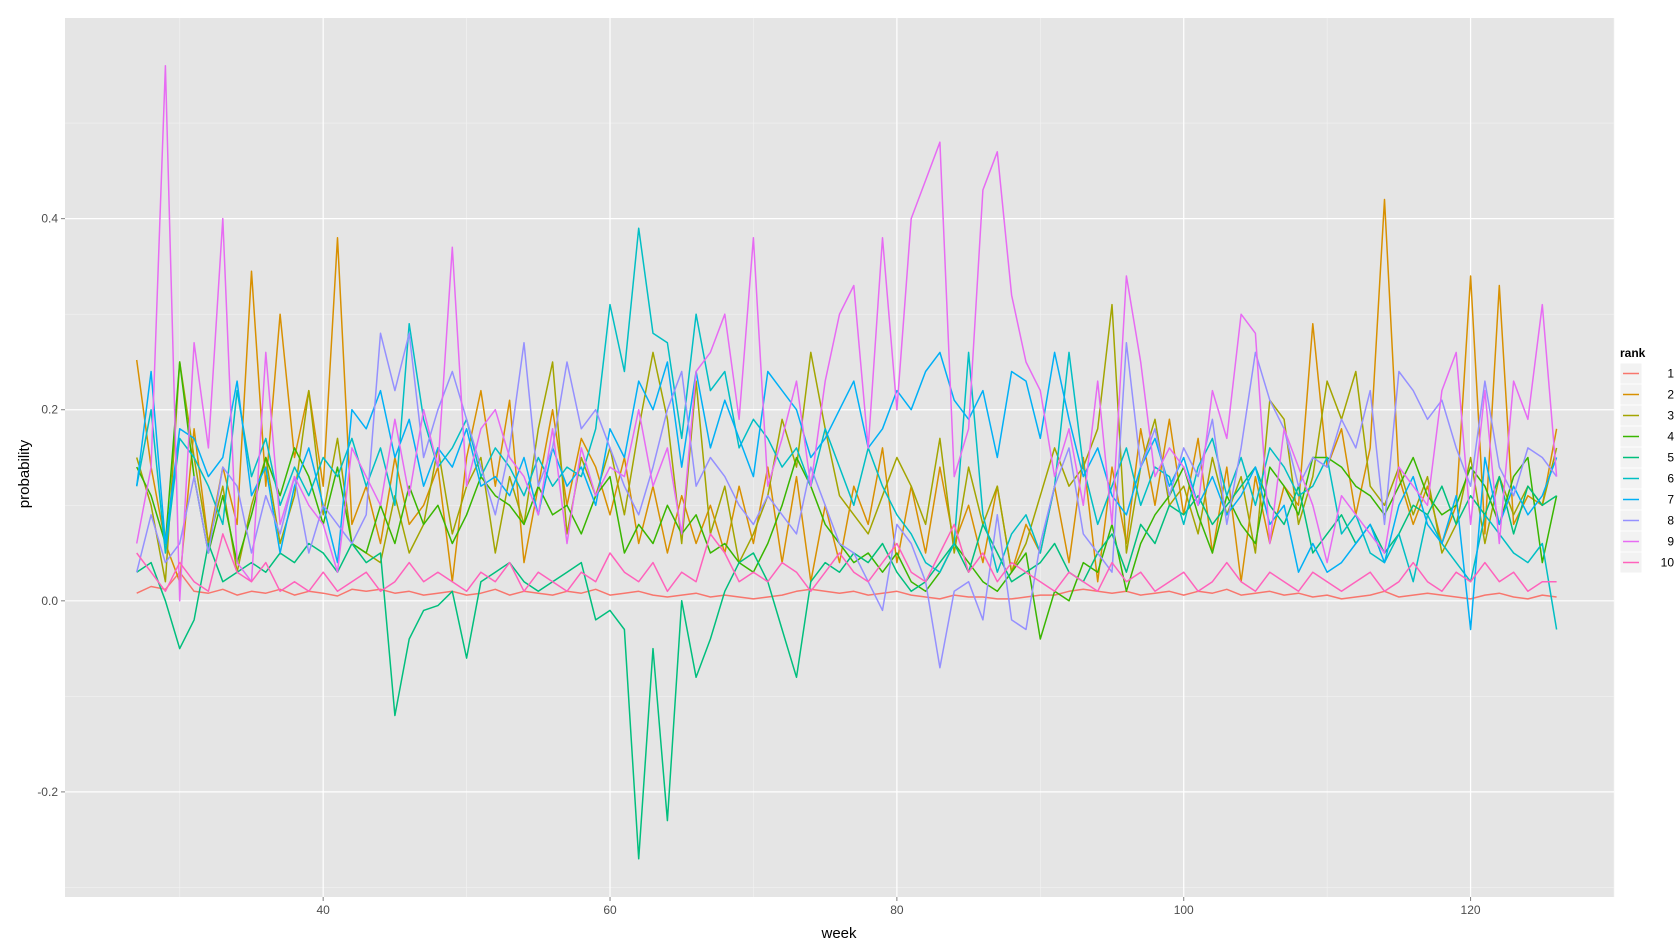  What do you see at coordinates (323, 910) in the screenshot?
I see `x-tick-label: 40` at bounding box center [323, 910].